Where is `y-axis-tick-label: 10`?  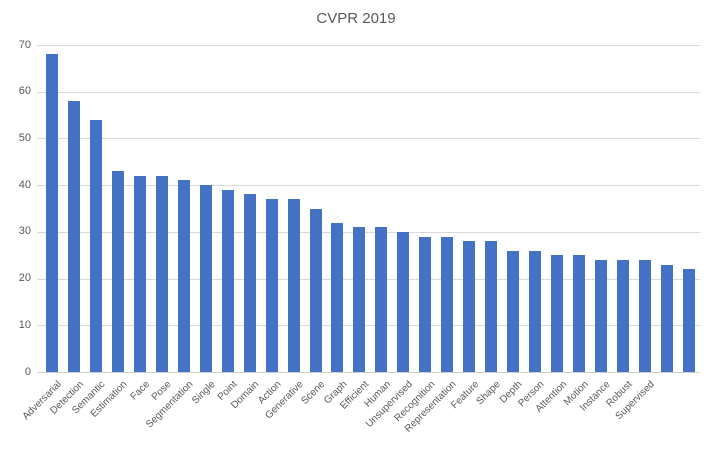 y-axis-tick-label: 10 is located at coordinates (24, 324).